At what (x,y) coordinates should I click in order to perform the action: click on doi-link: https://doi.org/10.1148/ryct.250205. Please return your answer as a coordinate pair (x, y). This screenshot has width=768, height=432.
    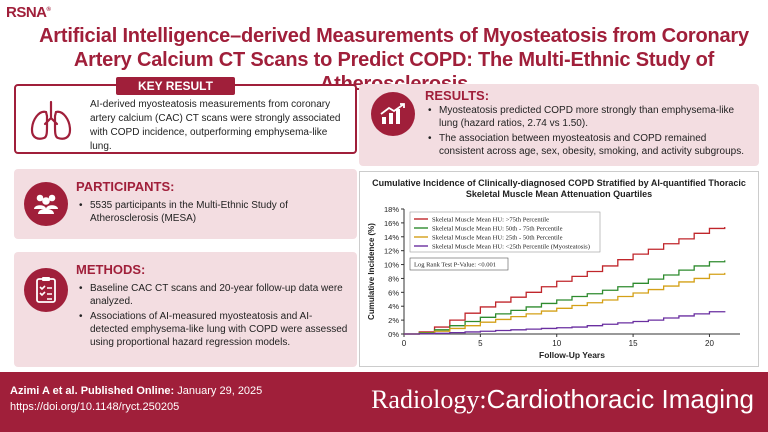
    Looking at the image, I should click on (95, 407).